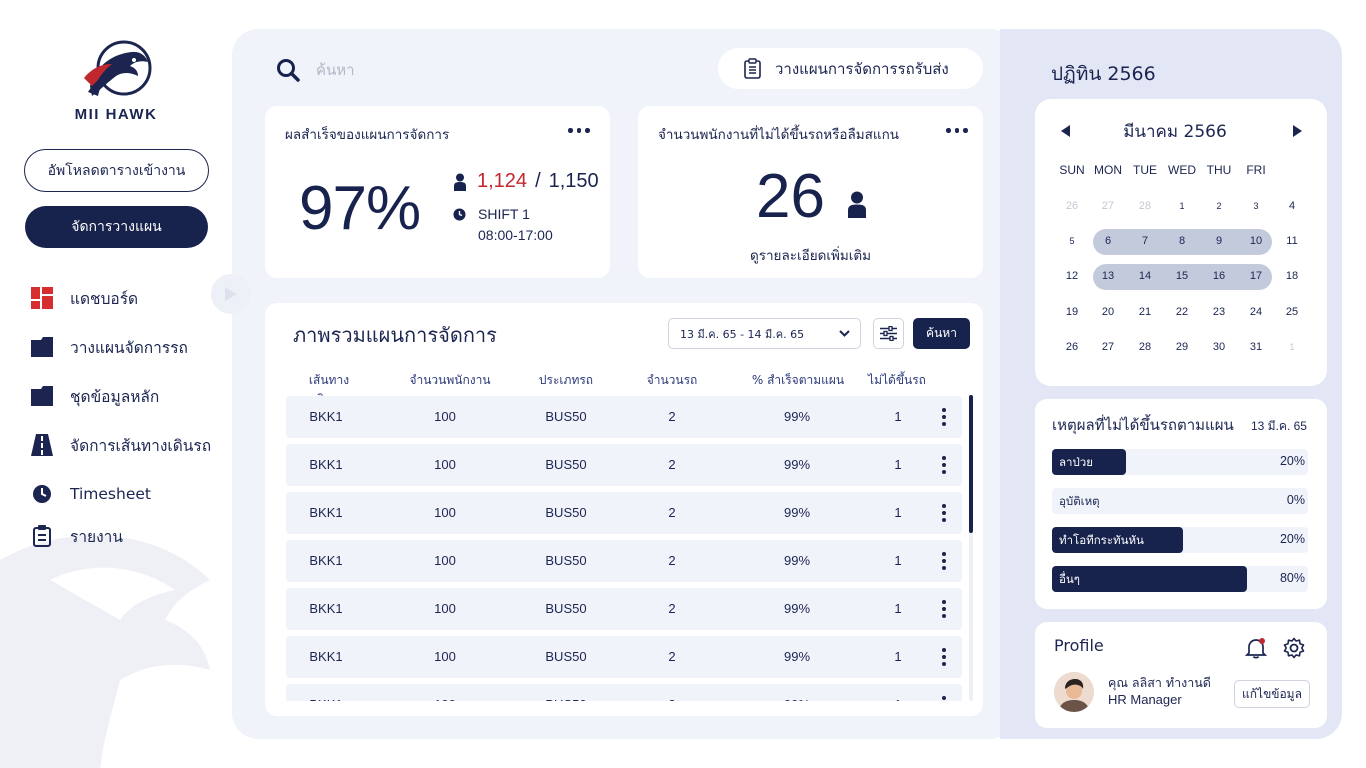 The image size is (1366, 768). What do you see at coordinates (1292, 276) in the screenshot?
I see `calendar-day: 18` at bounding box center [1292, 276].